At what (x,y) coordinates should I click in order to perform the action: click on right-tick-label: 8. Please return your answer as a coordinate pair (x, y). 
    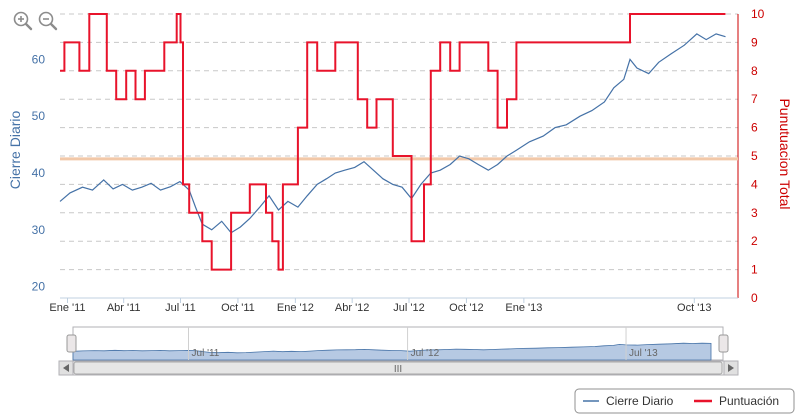
    Looking at the image, I should click on (754, 71).